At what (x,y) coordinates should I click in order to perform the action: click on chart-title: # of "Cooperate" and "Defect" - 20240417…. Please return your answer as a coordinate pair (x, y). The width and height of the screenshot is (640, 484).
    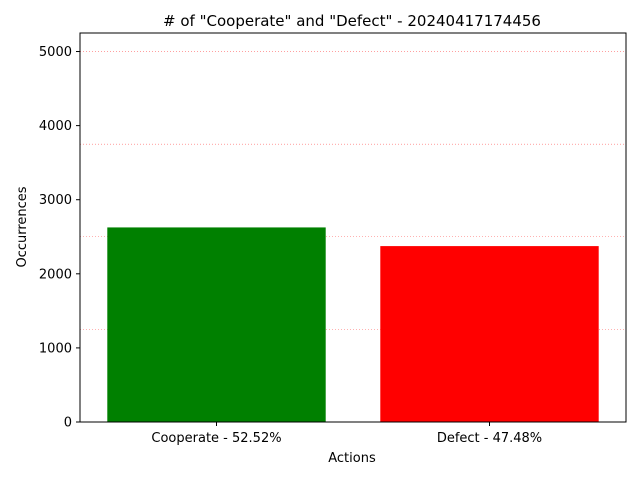
    Looking at the image, I should click on (352, 21).